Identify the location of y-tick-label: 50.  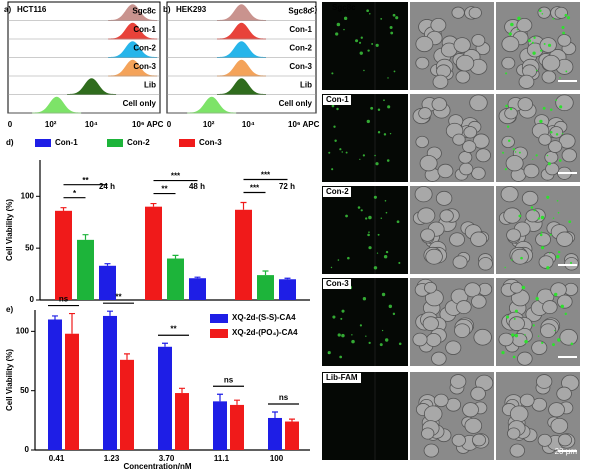
(29, 247).